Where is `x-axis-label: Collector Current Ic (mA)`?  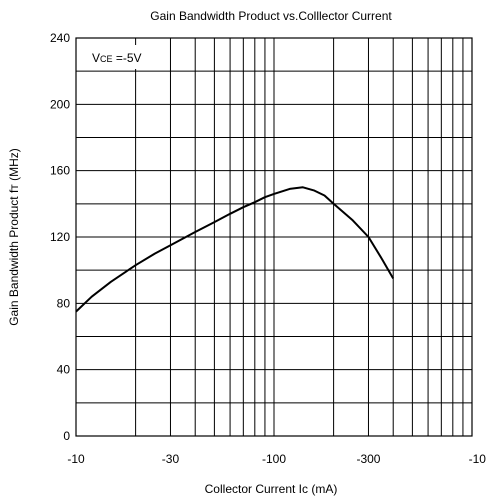
x-axis-label: Collector Current Ic (mA) is located at coordinates (271, 489).